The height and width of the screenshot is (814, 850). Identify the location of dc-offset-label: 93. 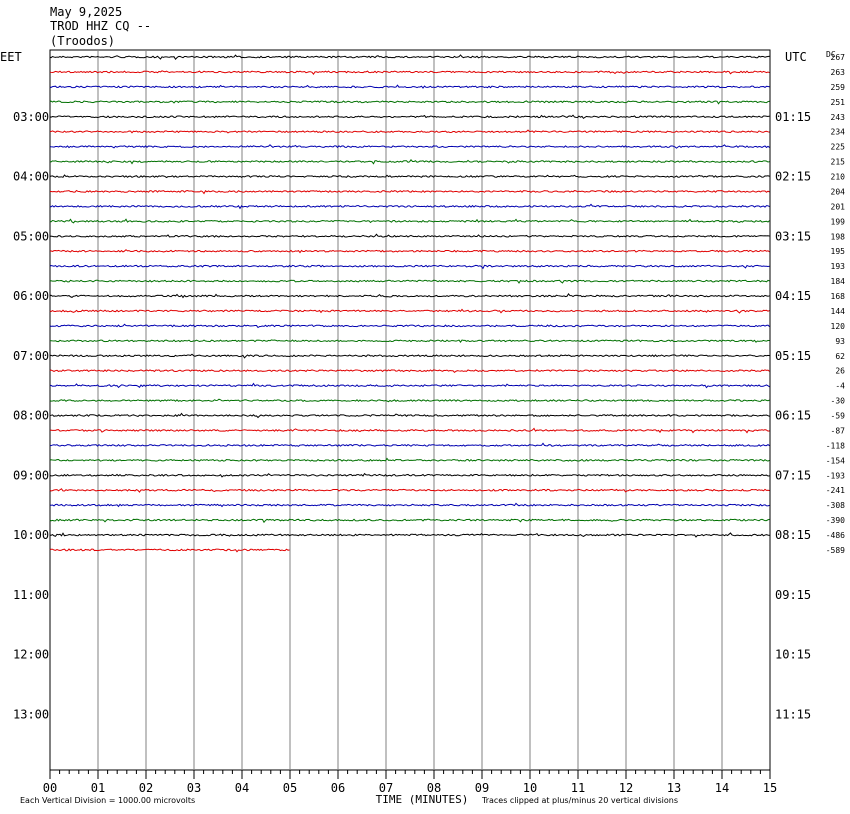
(840, 341).